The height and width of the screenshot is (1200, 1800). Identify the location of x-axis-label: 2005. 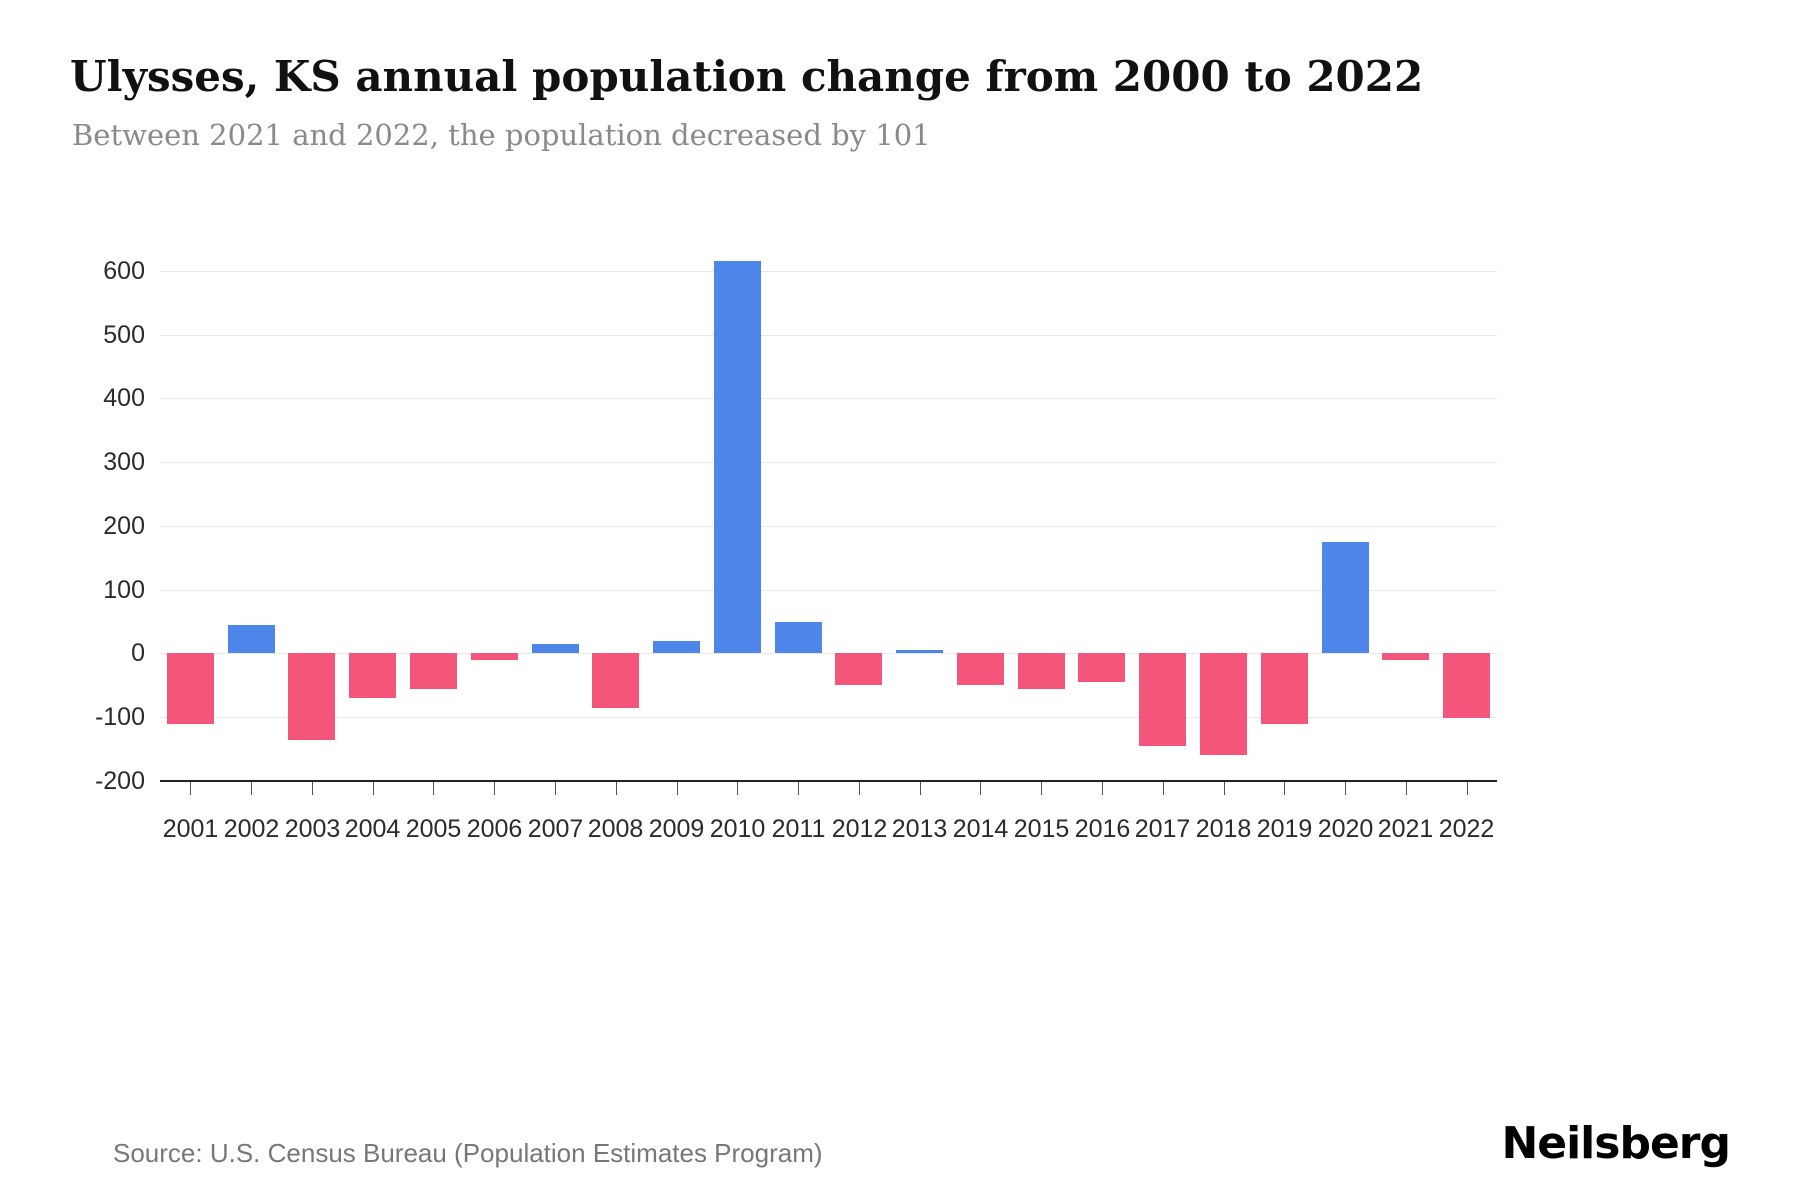
(433, 829).